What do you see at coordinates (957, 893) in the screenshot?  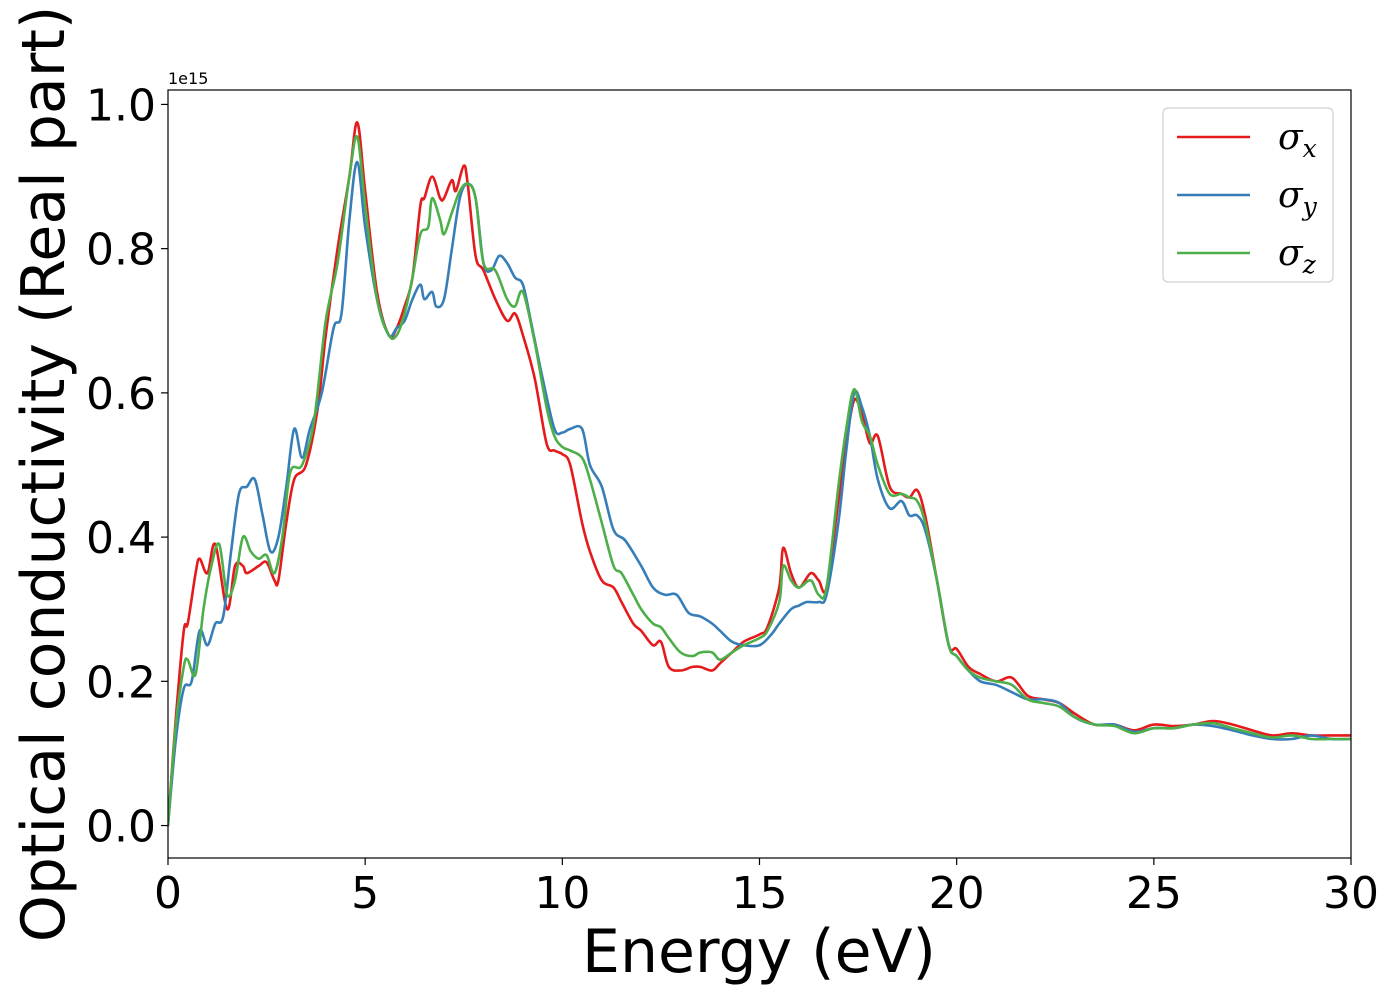 I see `x-tick-label: 20` at bounding box center [957, 893].